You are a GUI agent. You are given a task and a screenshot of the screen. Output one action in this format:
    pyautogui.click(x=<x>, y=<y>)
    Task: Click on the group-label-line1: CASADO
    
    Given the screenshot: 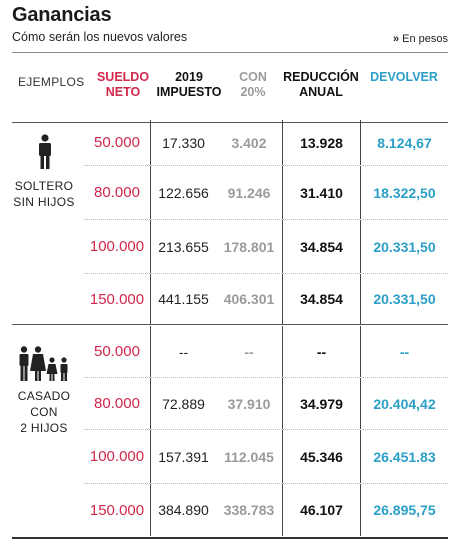 What is the action you would take?
    pyautogui.click(x=44, y=396)
    